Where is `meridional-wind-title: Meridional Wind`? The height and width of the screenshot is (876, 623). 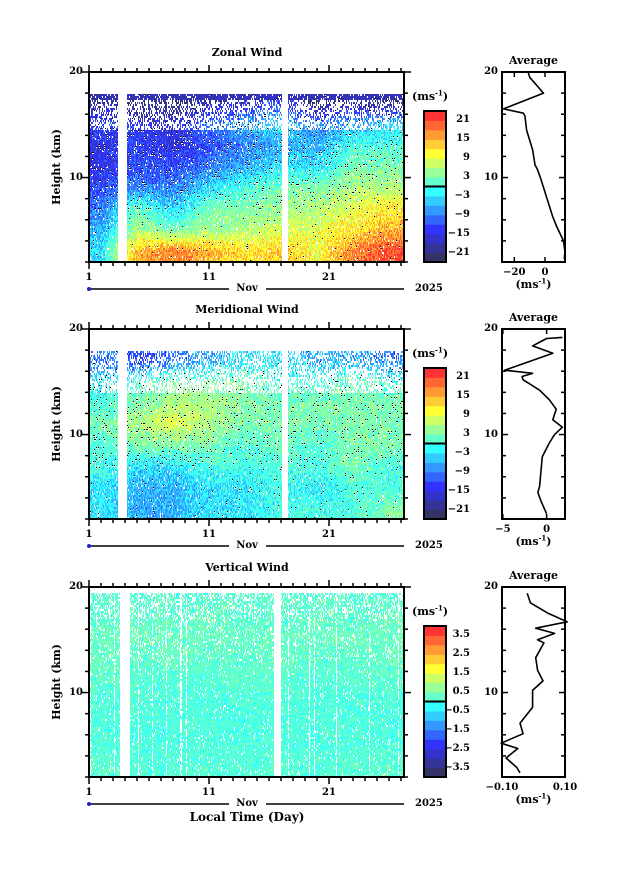 meridional-wind-title: Meridional Wind is located at coordinates (247, 309).